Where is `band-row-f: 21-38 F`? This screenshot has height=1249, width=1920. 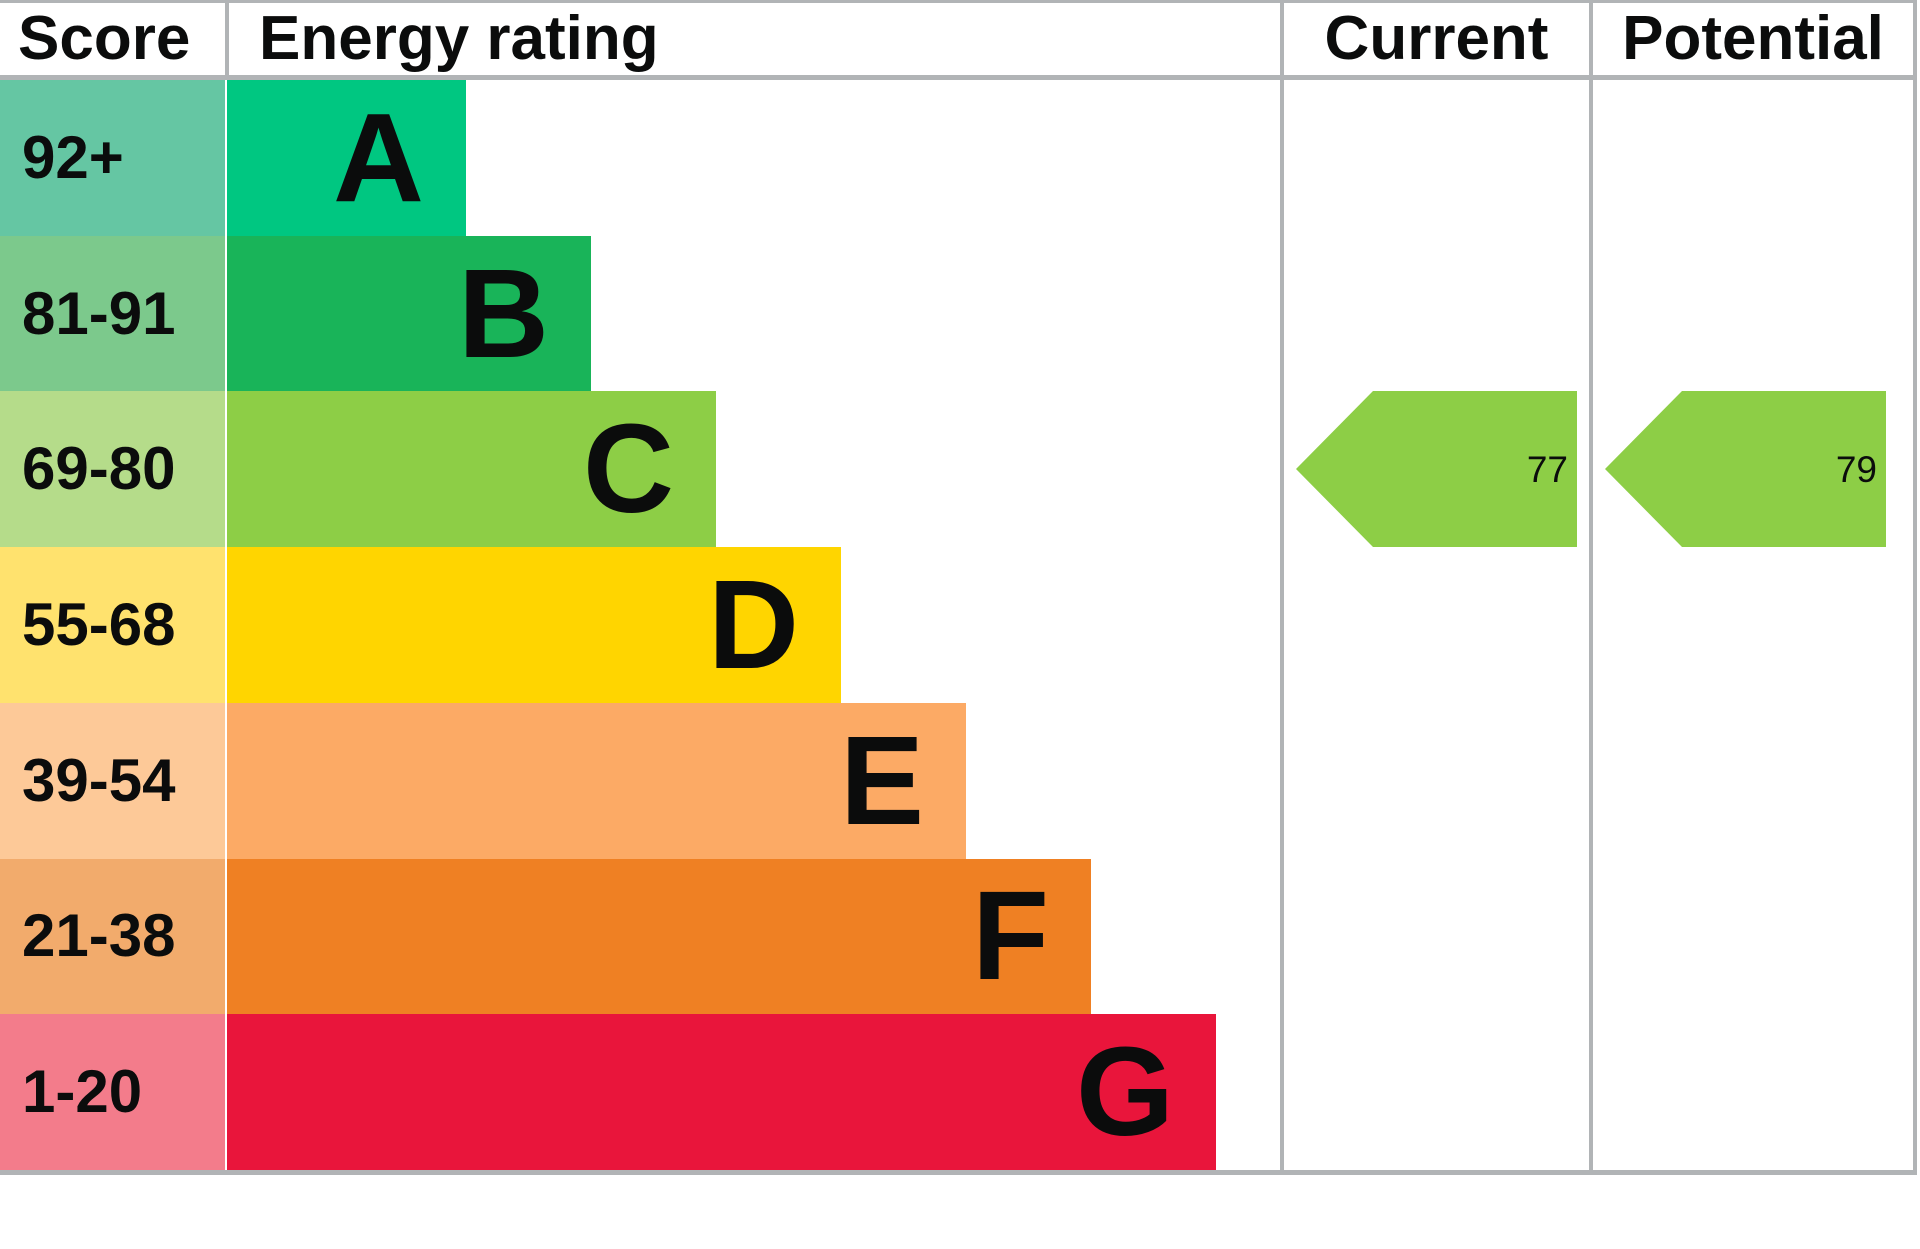 band-row-f: 21-38 F is located at coordinates (640, 936).